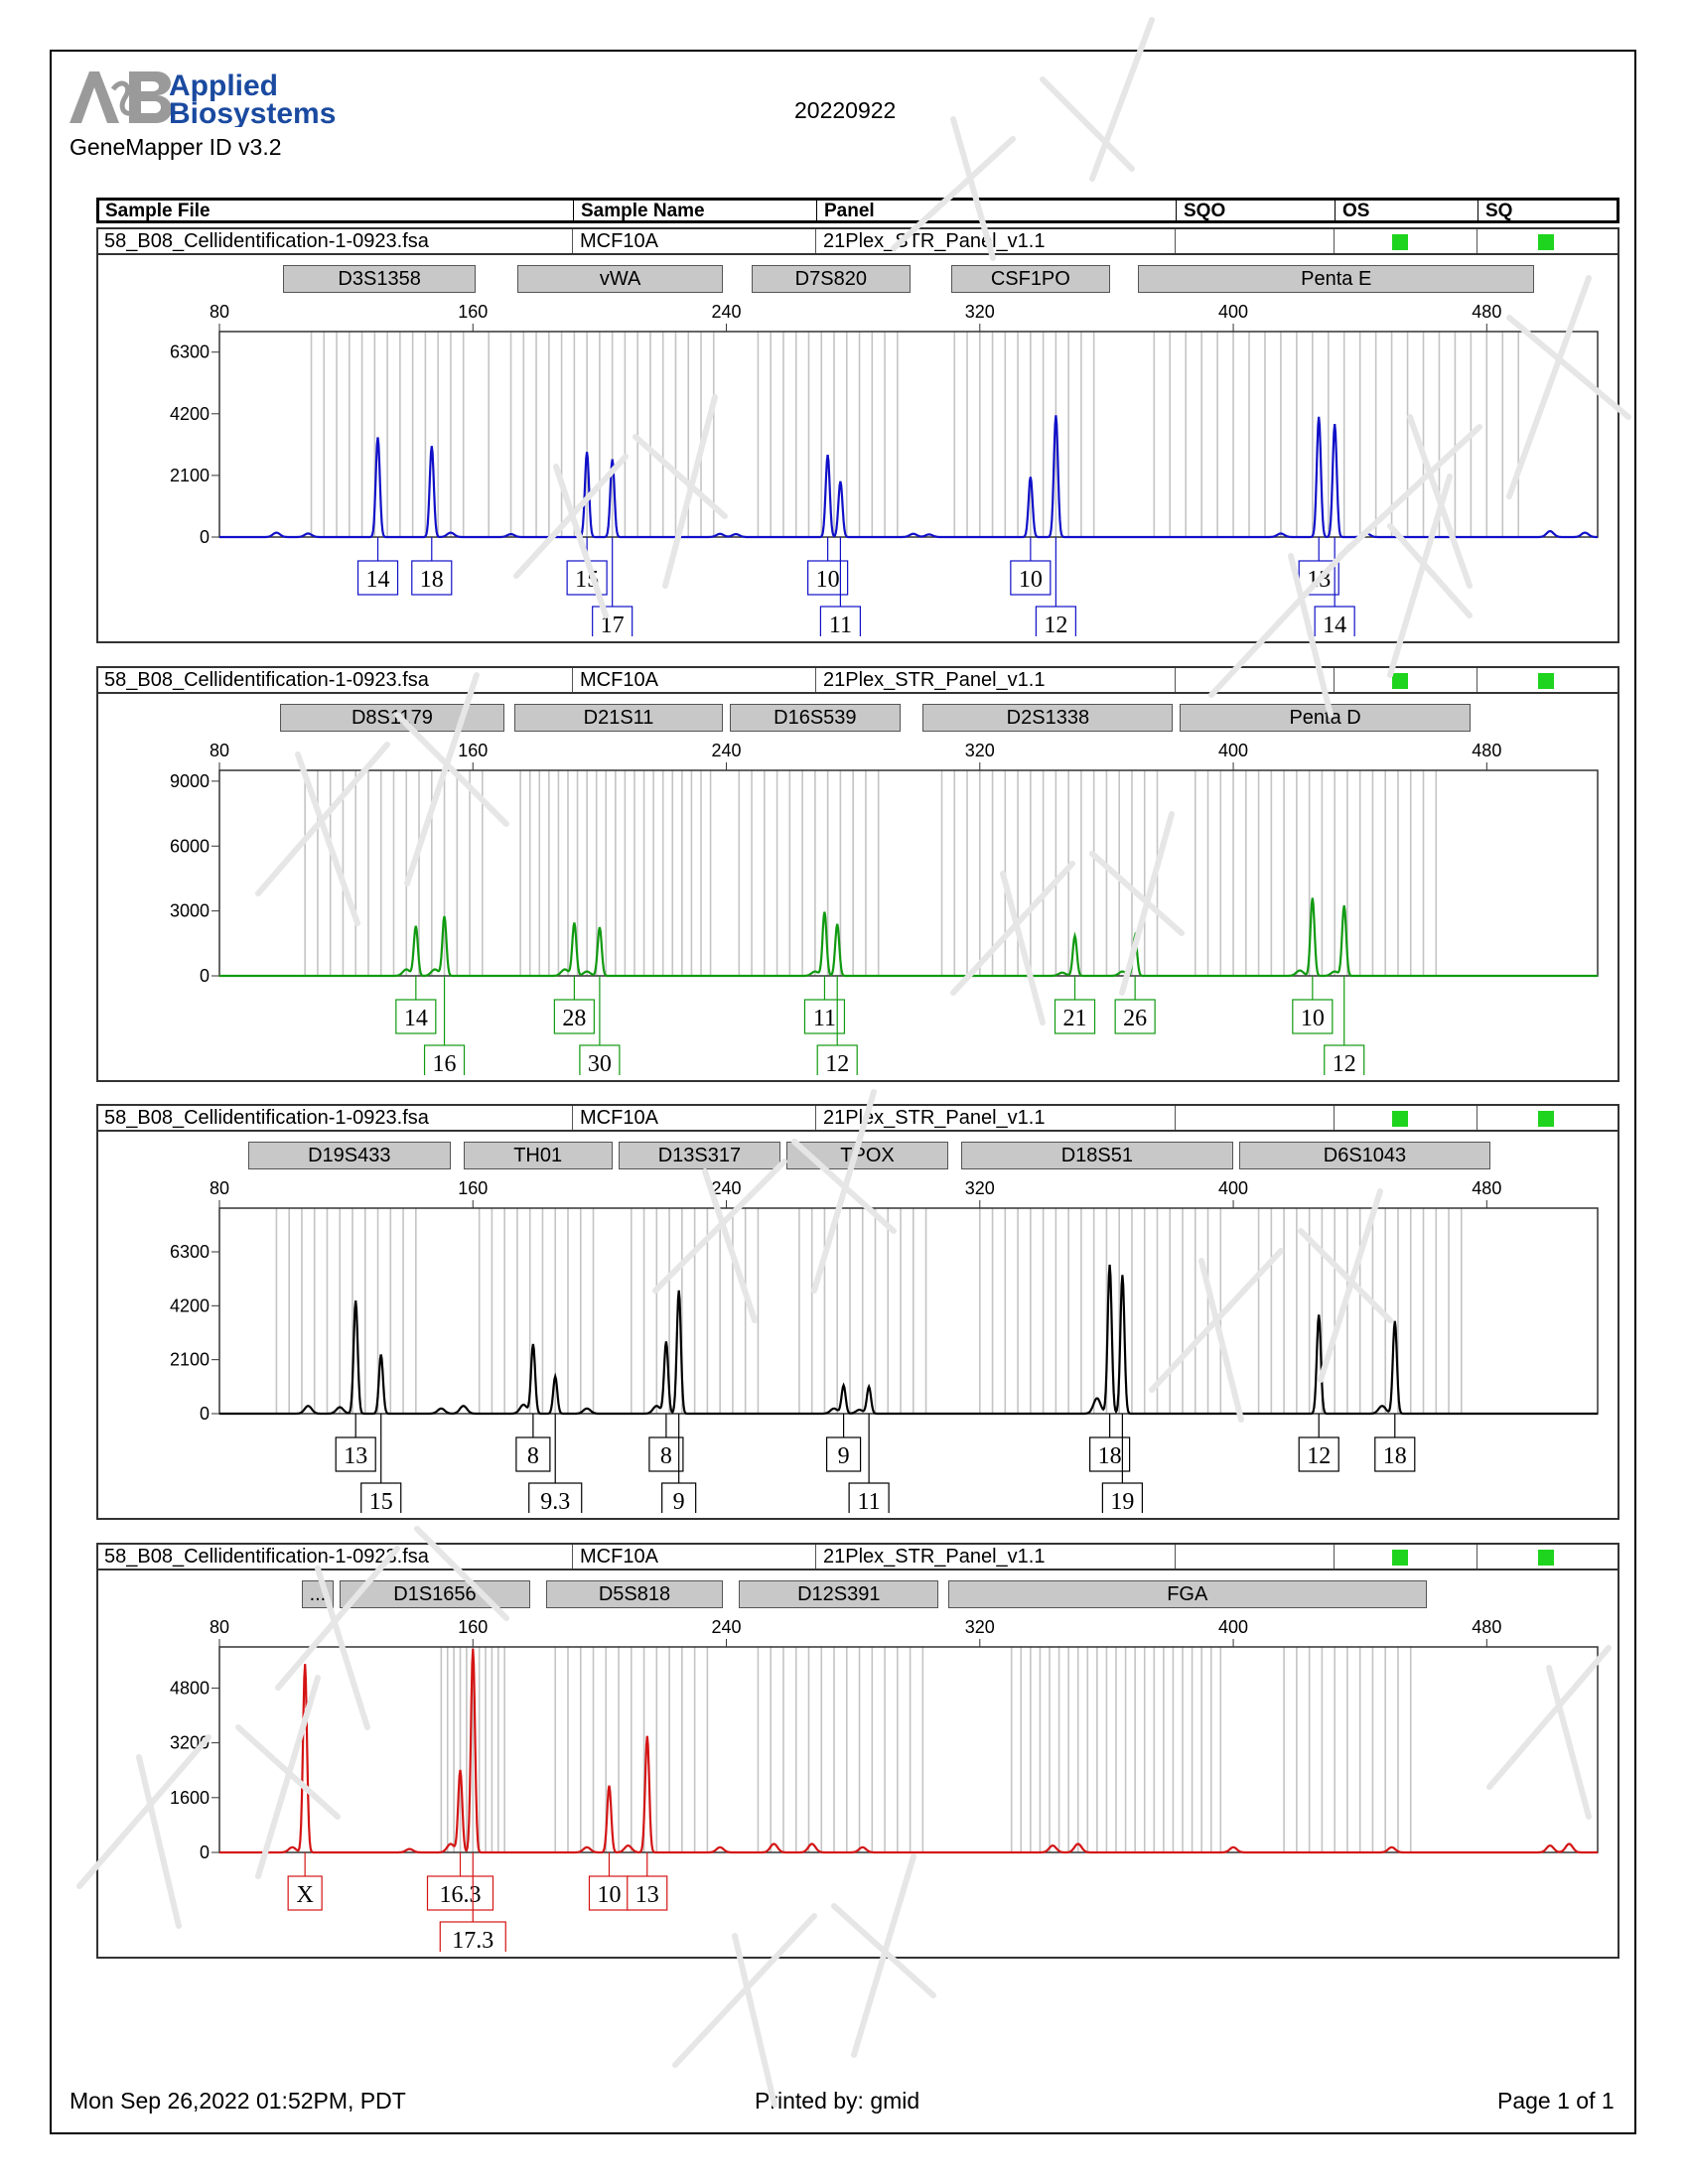 The width and height of the screenshot is (1688, 2184). Describe the element at coordinates (831, 279) in the screenshot. I see `locus-marker: D7S820` at that location.